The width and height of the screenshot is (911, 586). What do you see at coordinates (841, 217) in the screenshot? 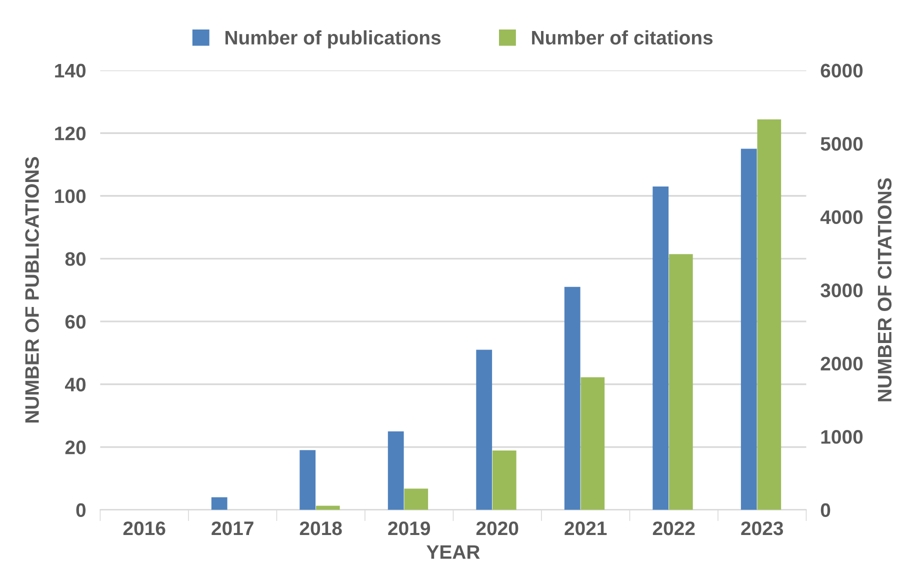
I see `y2-tick-label: 4000` at bounding box center [841, 217].